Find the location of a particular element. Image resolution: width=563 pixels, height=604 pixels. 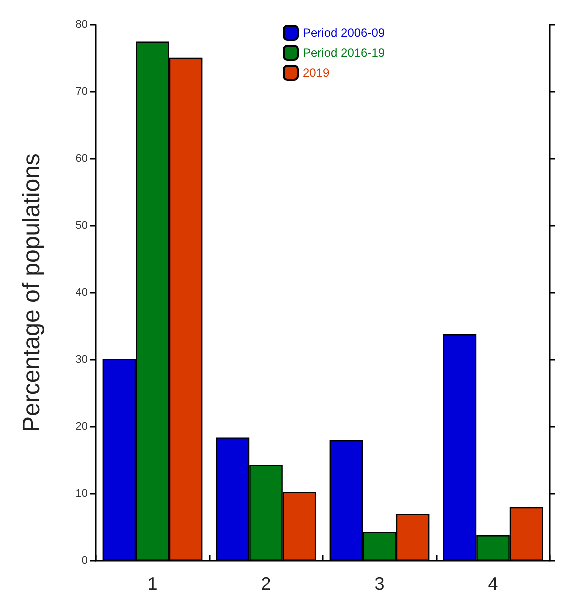

y-tick-label: 40 is located at coordinates (82, 293).